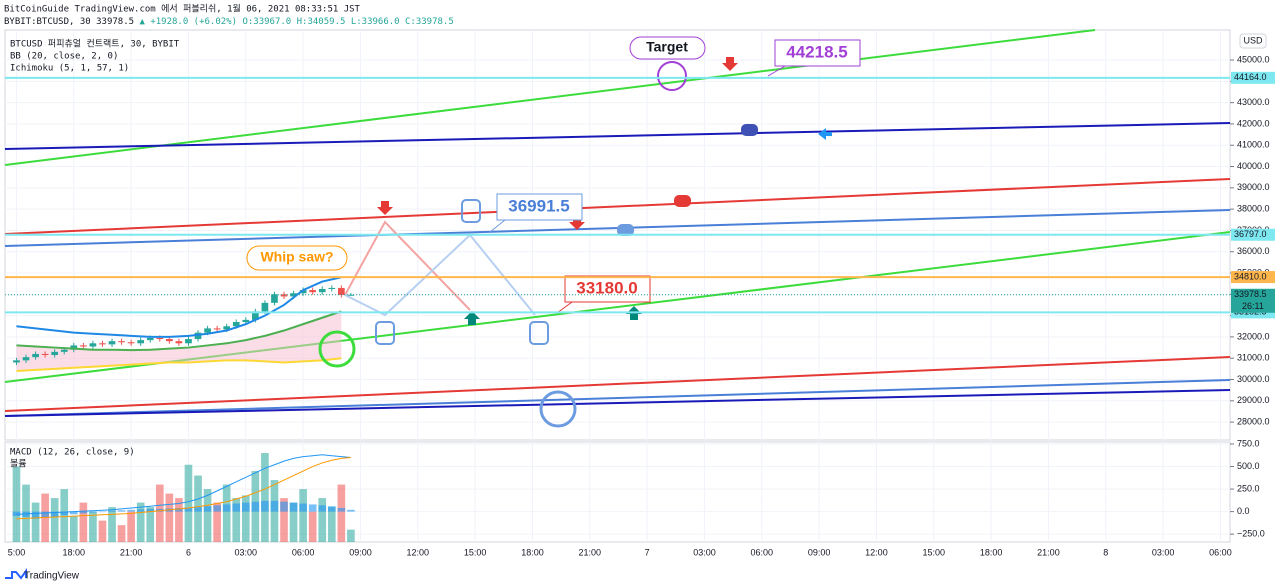 The height and width of the screenshot is (588, 1280). What do you see at coordinates (16, 573) in the screenshot?
I see `logo` at bounding box center [16, 573].